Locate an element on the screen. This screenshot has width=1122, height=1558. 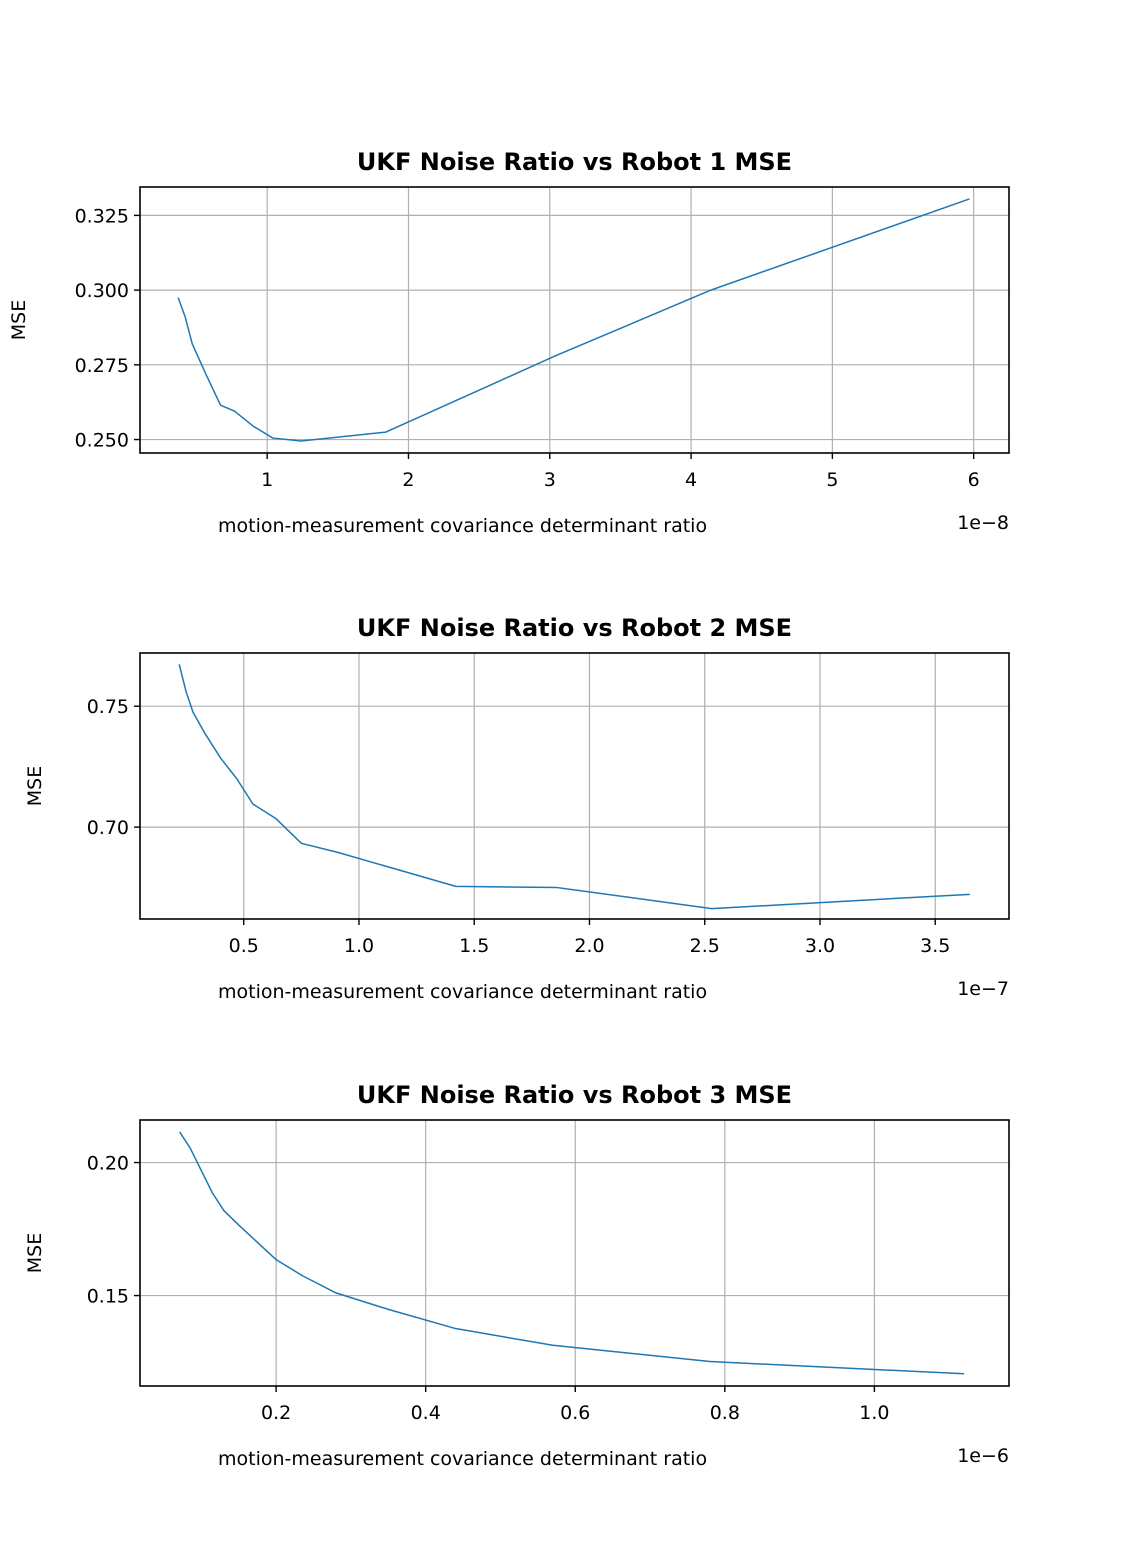
y-tick-label: 0.20 is located at coordinates (108, 1164).